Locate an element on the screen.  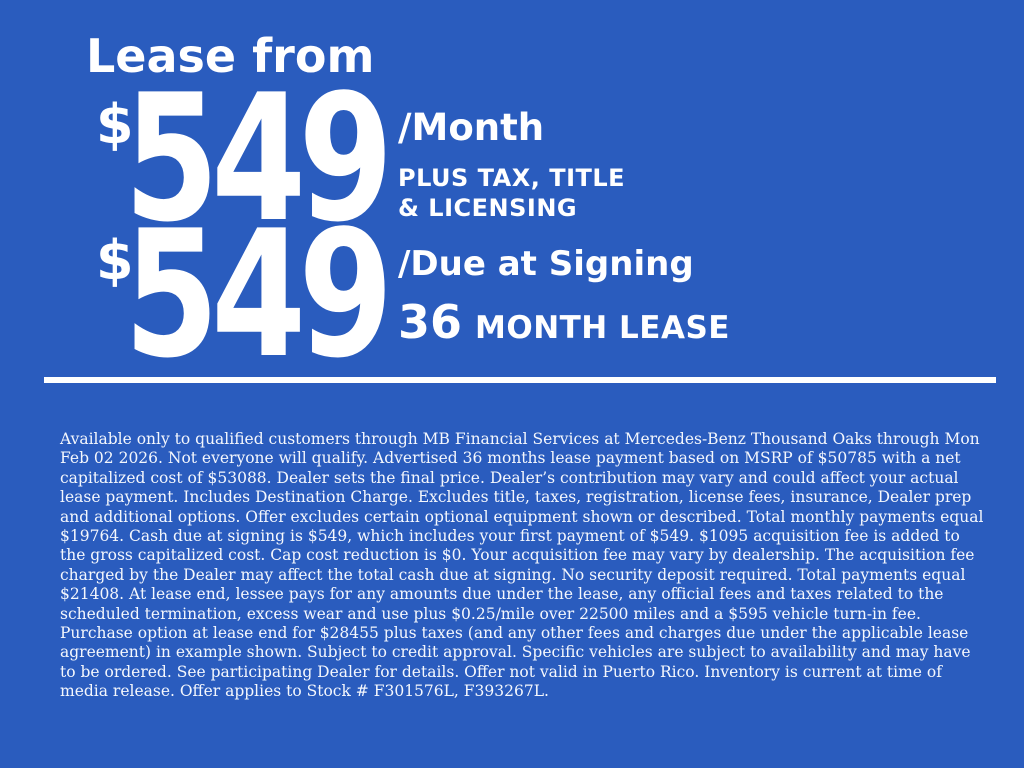
headline: Lease from is located at coordinates (230, 56).